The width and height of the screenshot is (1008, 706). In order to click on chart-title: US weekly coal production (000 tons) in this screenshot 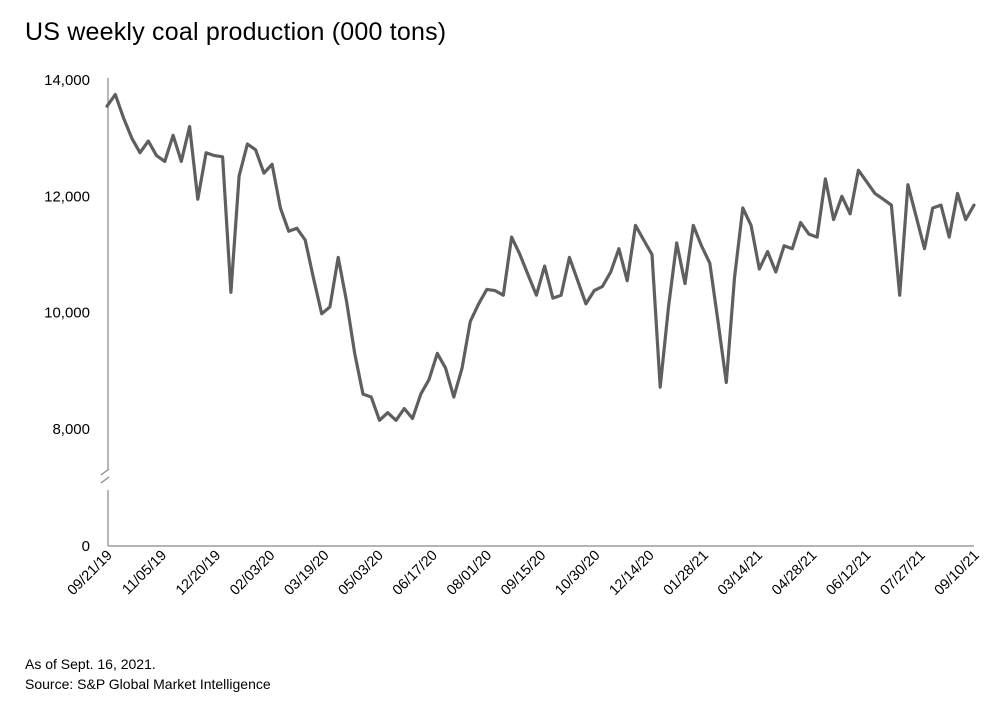, I will do `click(236, 32)`.